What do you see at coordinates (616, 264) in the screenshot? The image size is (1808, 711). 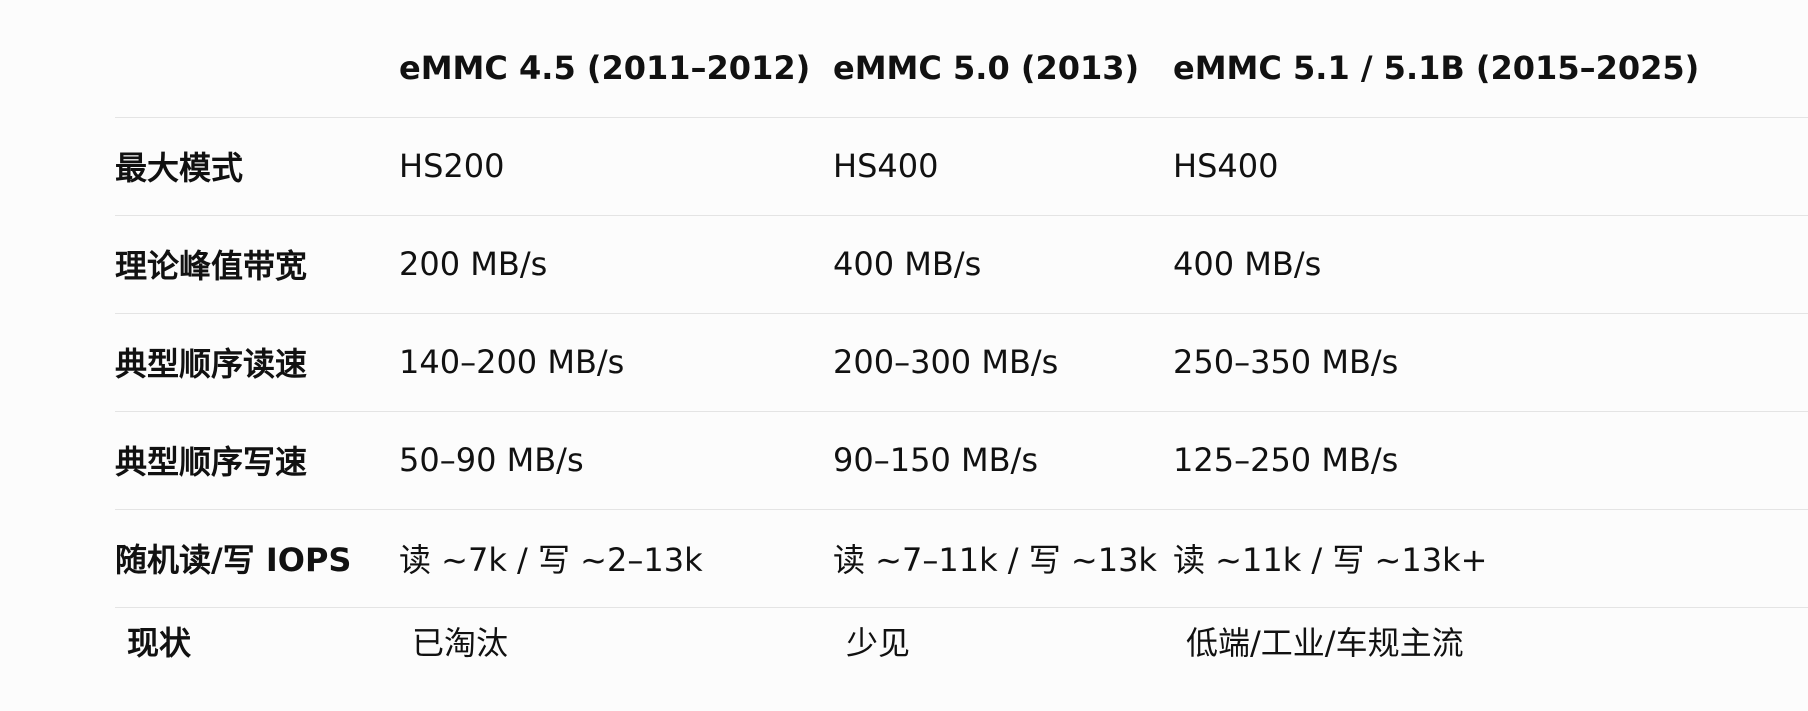 I see `table-cell: 200 MB/s` at bounding box center [616, 264].